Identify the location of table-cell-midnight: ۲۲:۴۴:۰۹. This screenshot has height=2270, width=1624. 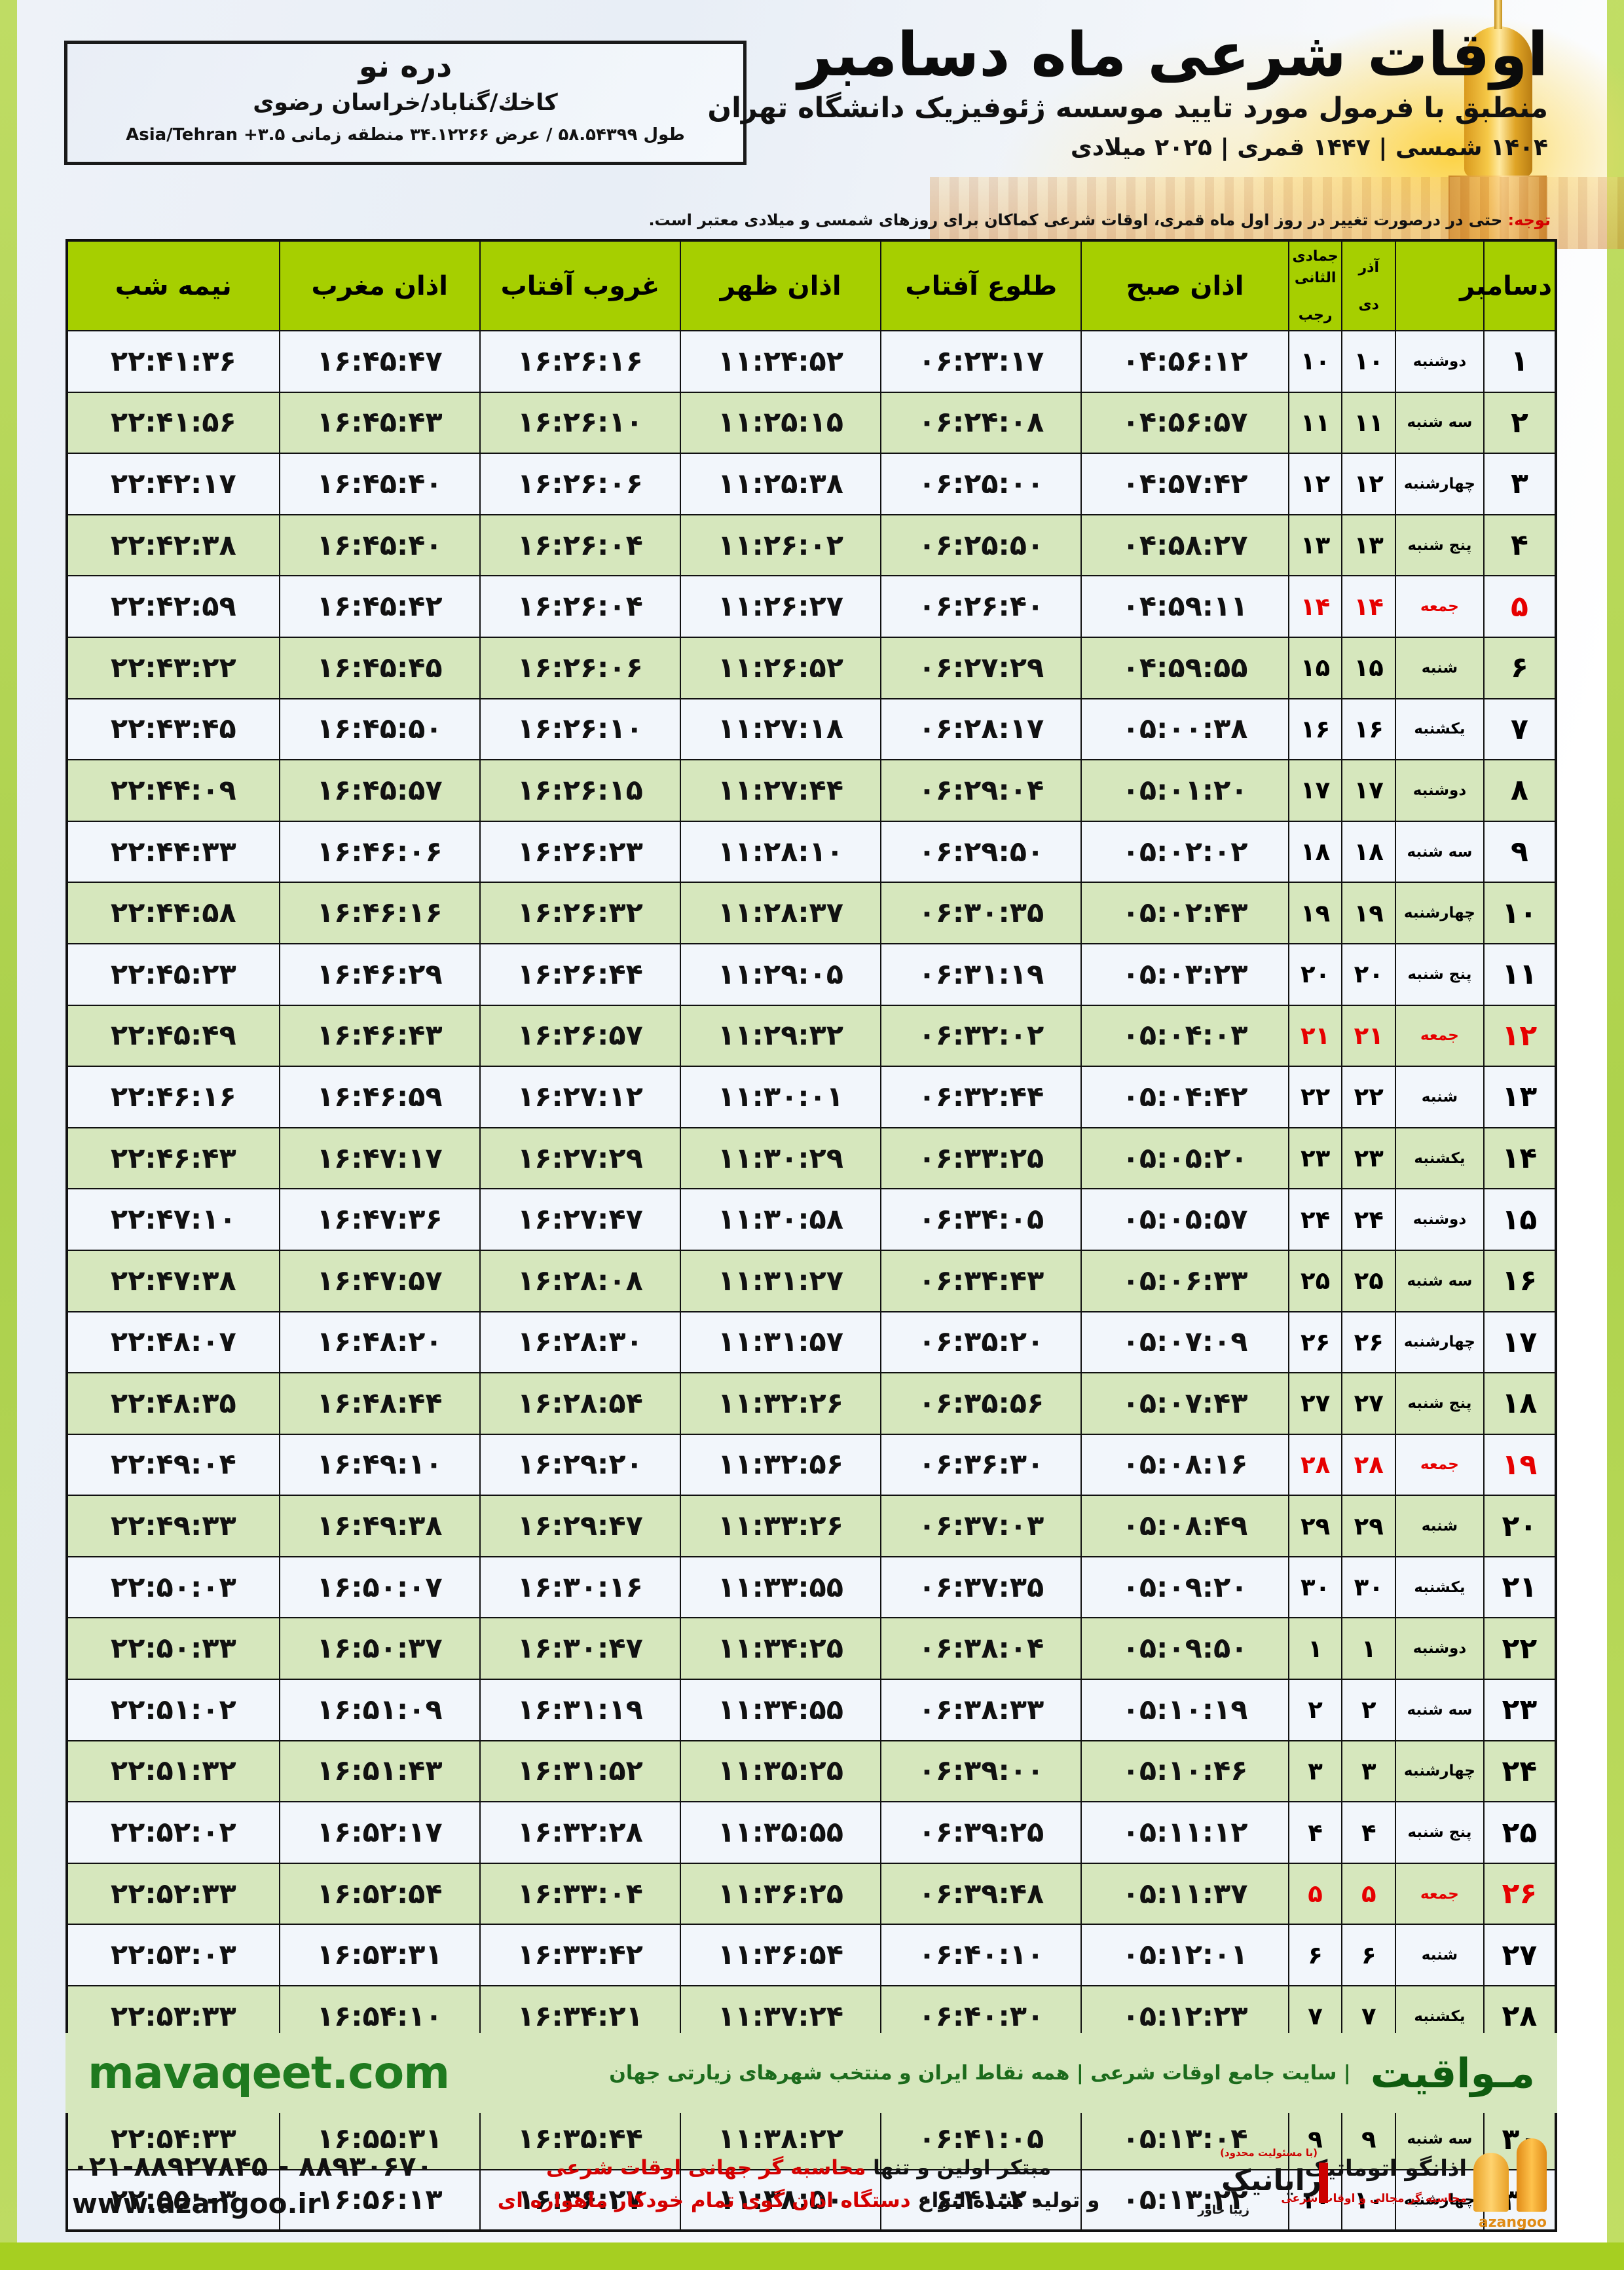
(173, 790).